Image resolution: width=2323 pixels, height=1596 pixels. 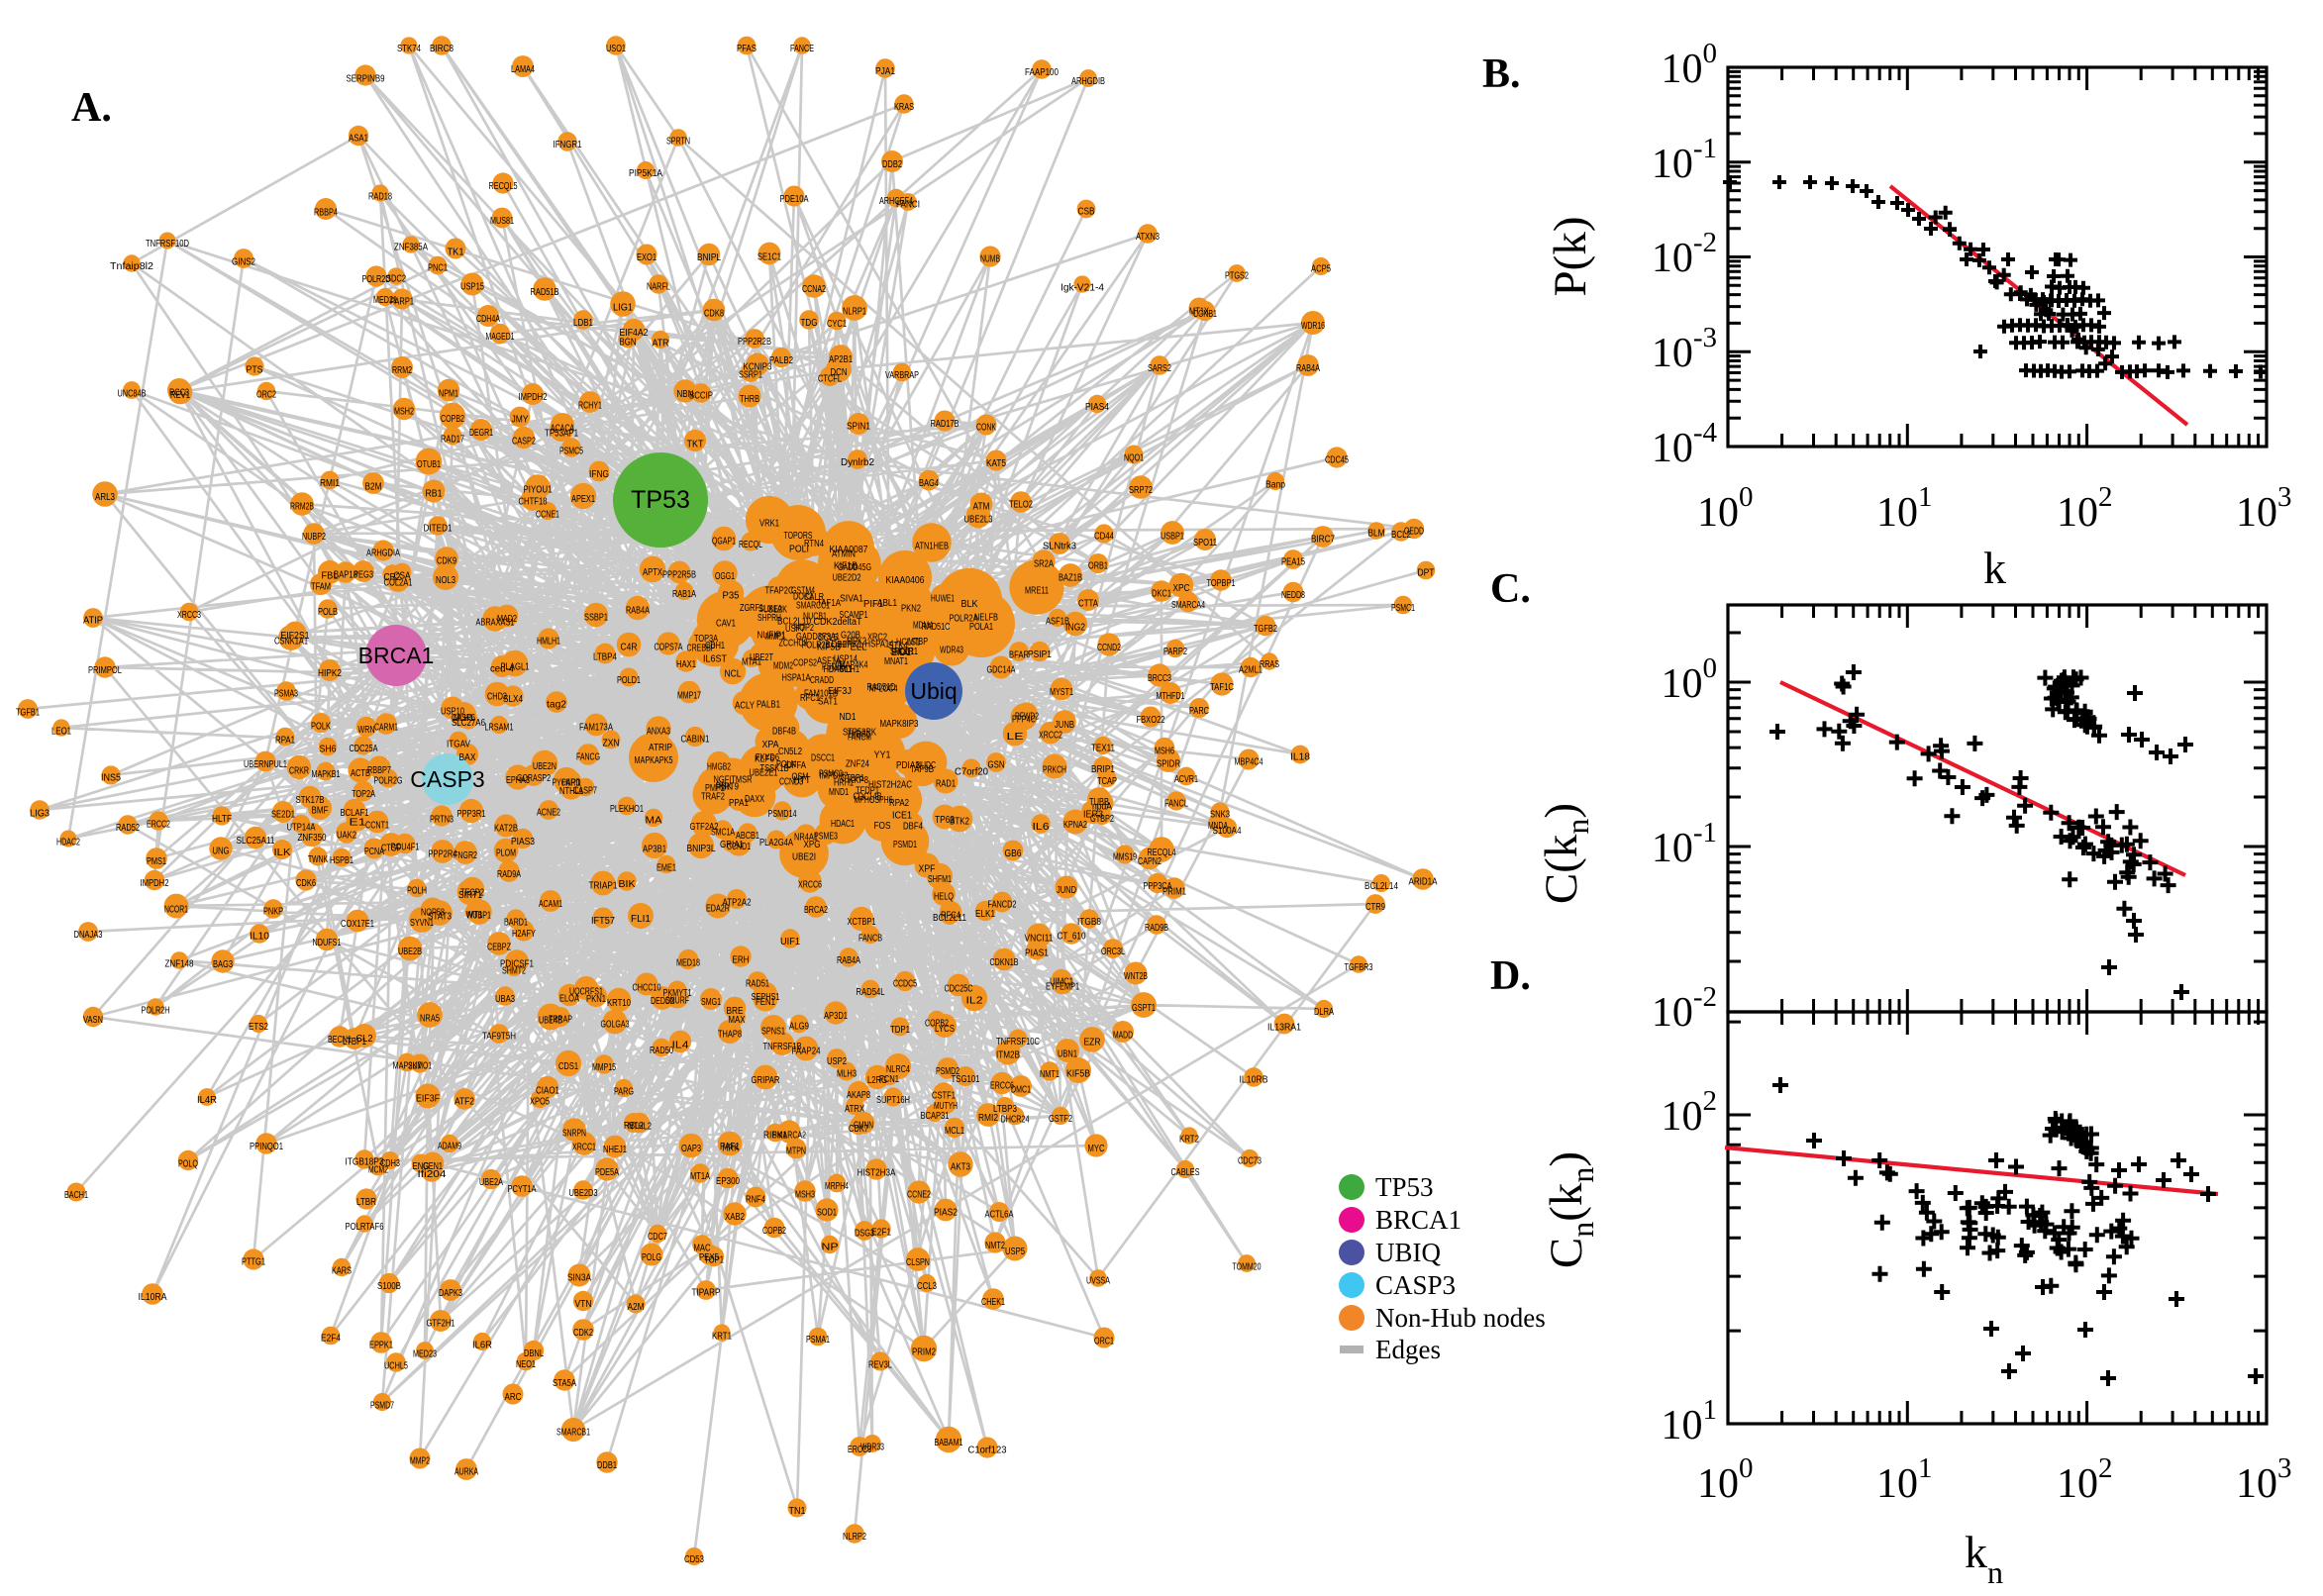 I want to click on svg-text: PEG3, so click(x=363, y=574).